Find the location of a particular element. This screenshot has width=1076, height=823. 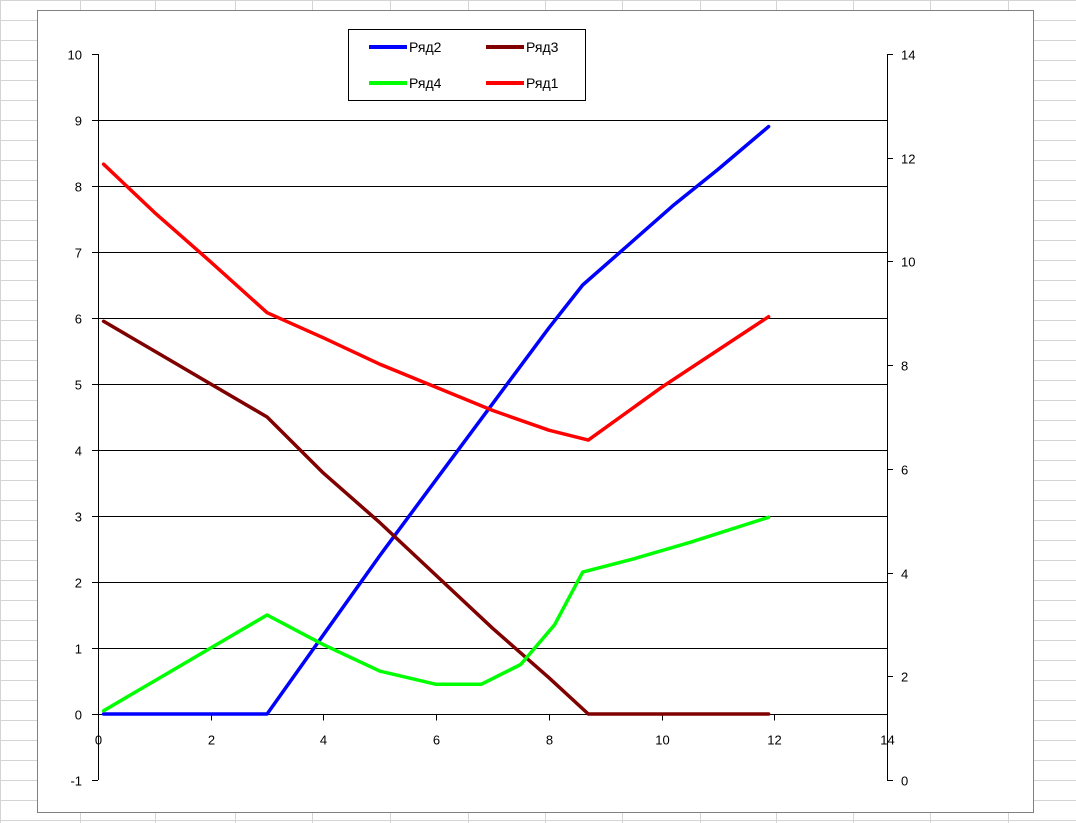

x-tick-label-8: 8 is located at coordinates (549, 740).